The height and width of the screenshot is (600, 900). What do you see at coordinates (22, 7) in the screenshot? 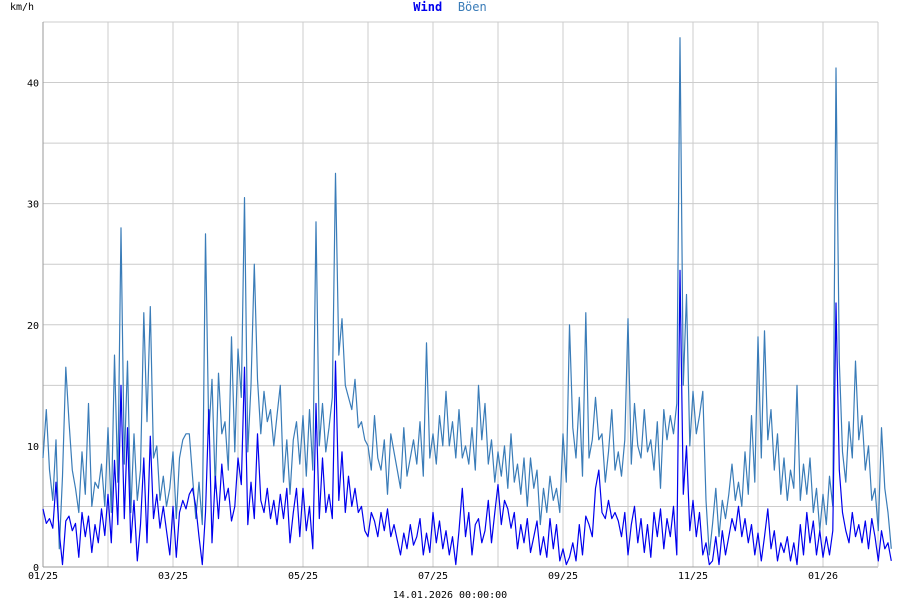
I see `y-axis-unit-label: km/h` at bounding box center [22, 7].